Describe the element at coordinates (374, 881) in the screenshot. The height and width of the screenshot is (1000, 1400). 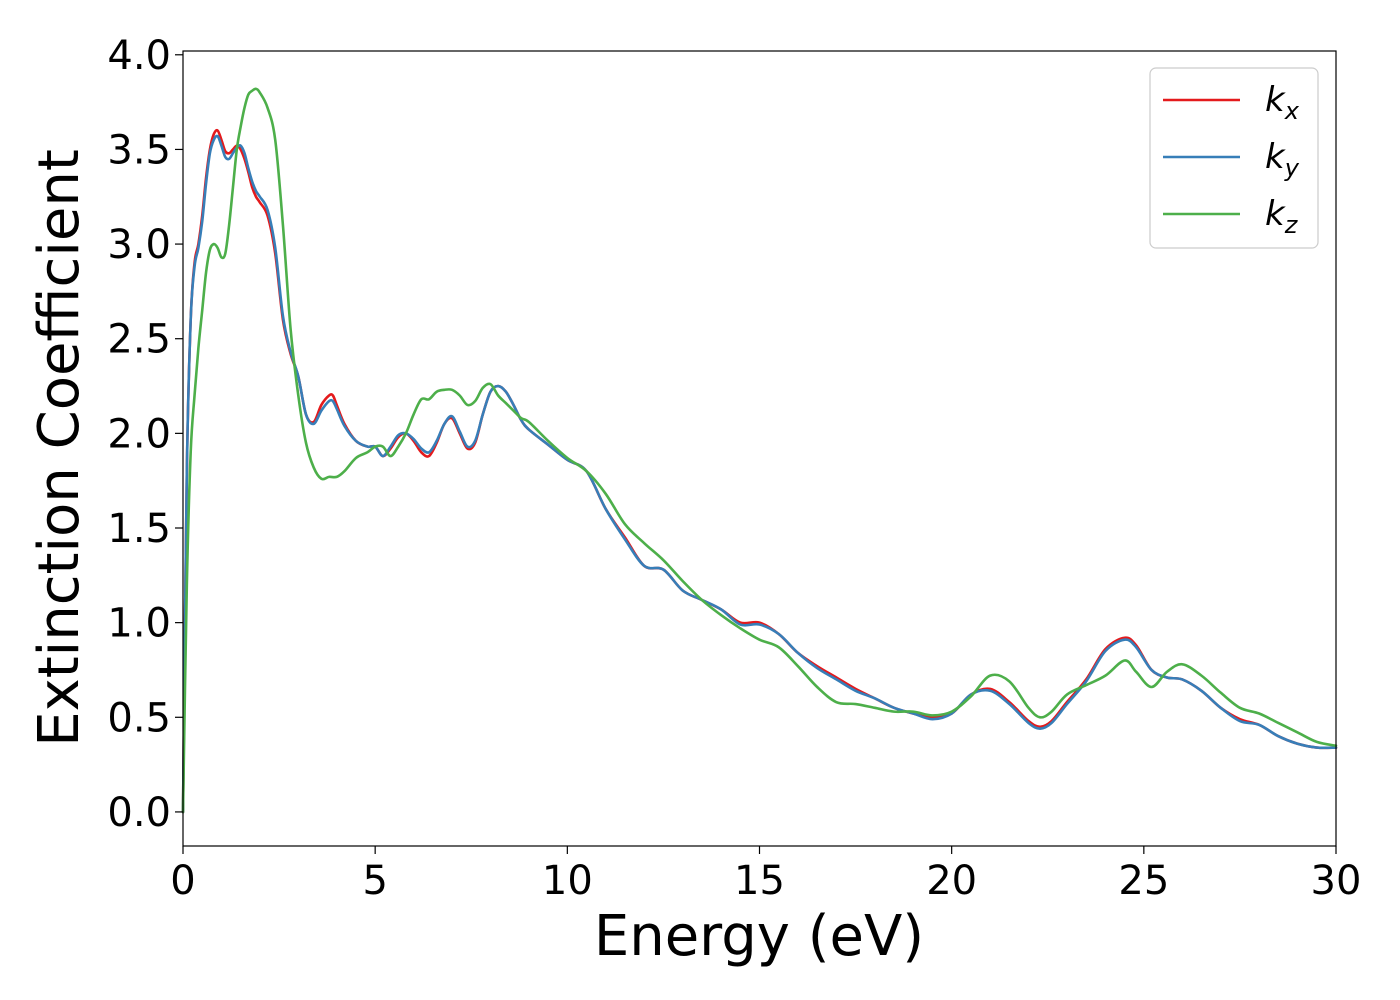
I see `x-tick-label: 5` at that location.